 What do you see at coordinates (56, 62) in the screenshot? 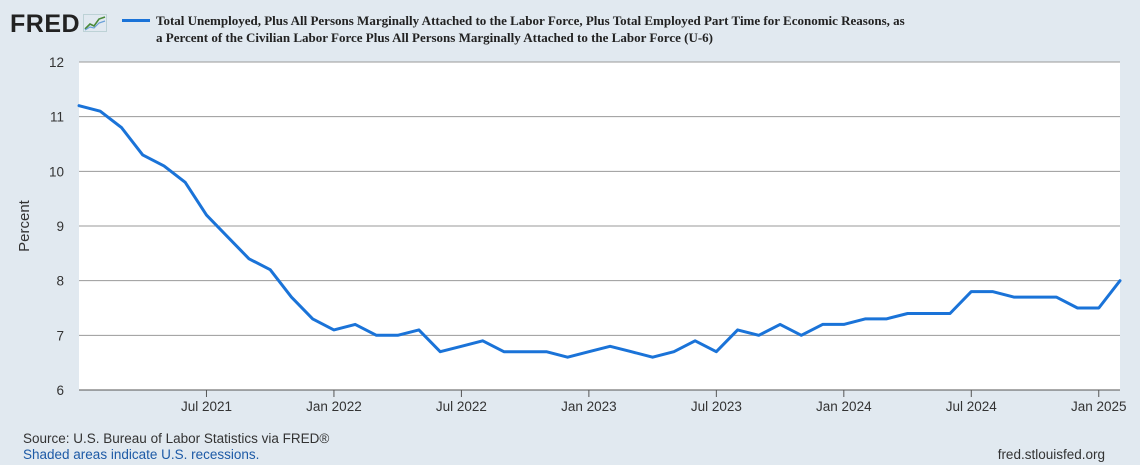
I see `y-tick-label: 12` at bounding box center [56, 62].